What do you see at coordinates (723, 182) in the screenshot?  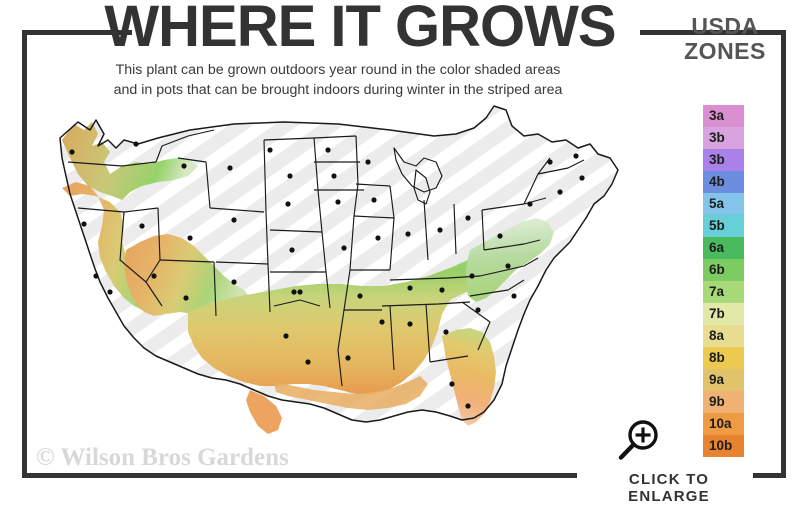 I see `zone-swatch-4b: 4b` at bounding box center [723, 182].